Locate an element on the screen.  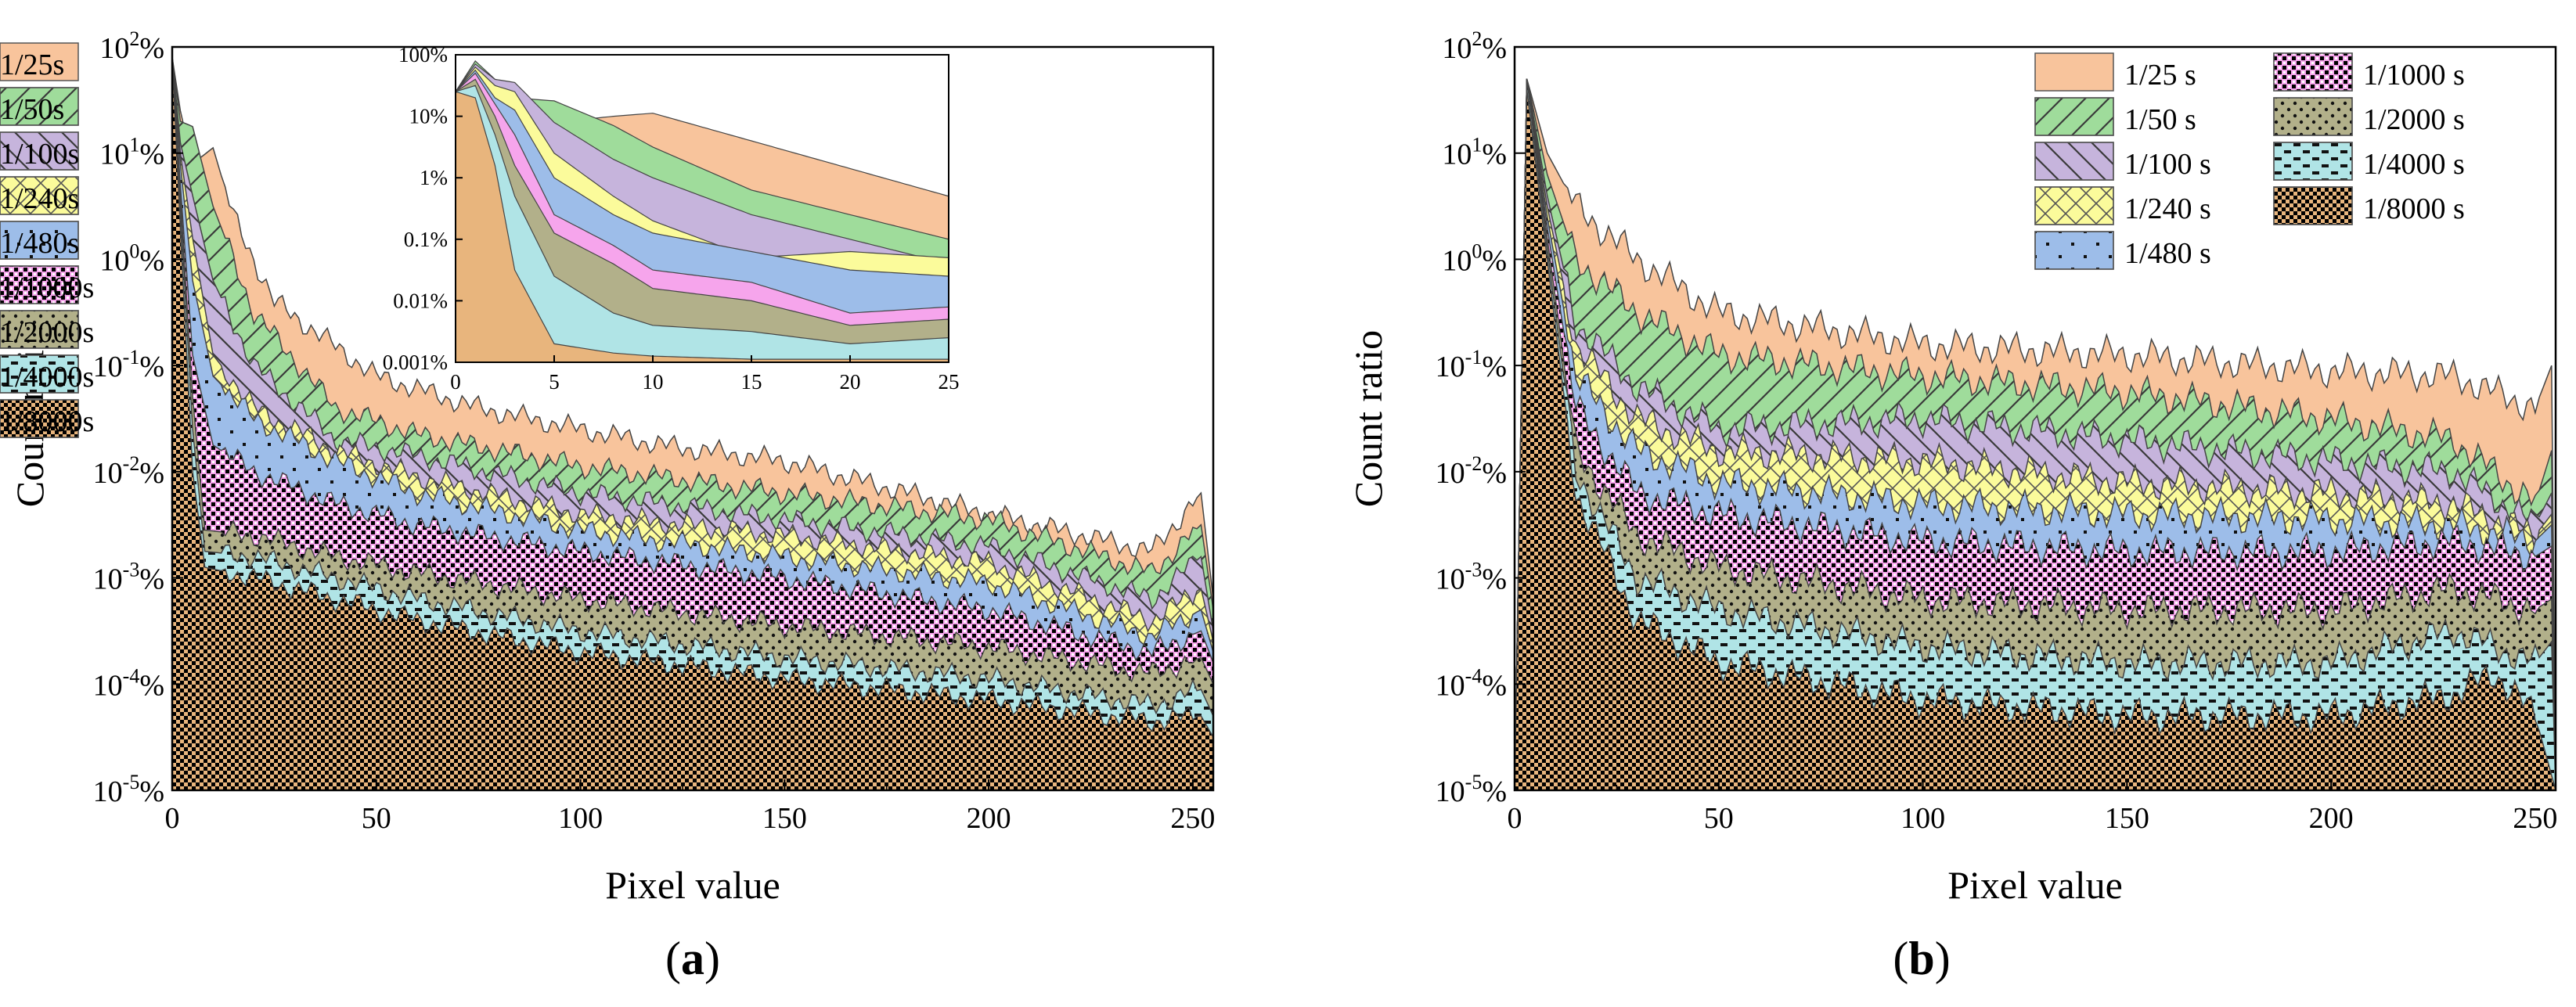
x-tick-label-b: 100 is located at coordinates (1922, 819).